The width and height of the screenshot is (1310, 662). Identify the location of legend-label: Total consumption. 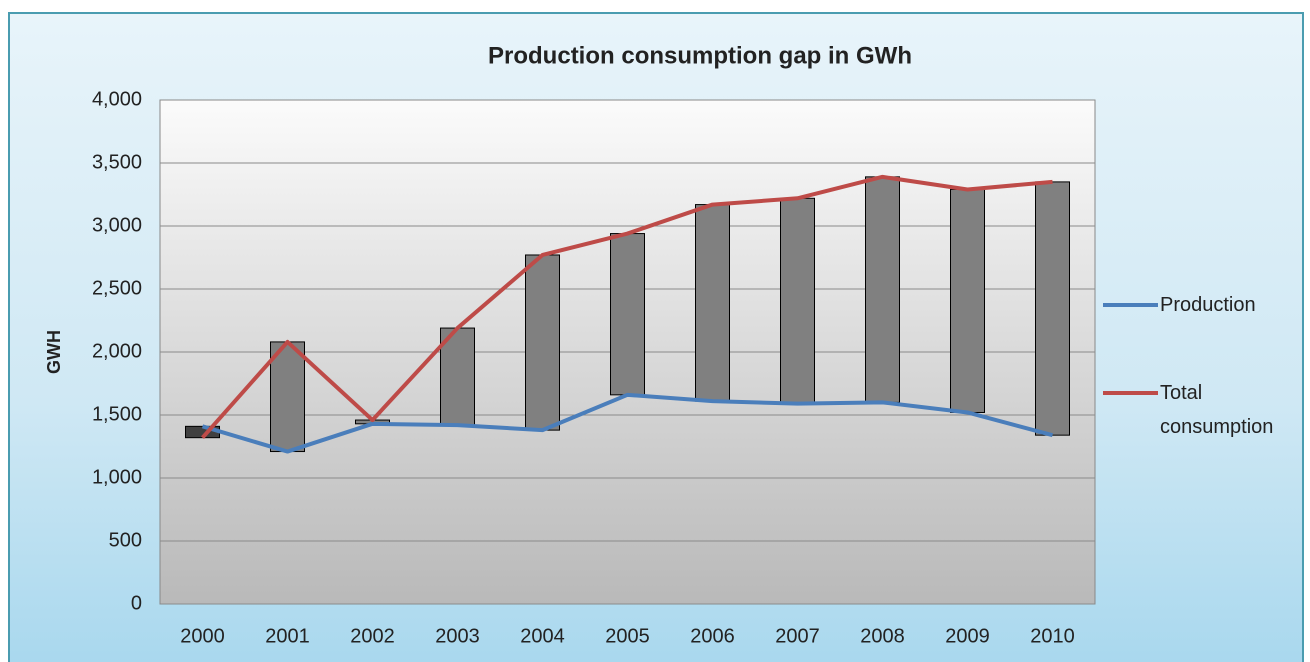
(1217, 410).